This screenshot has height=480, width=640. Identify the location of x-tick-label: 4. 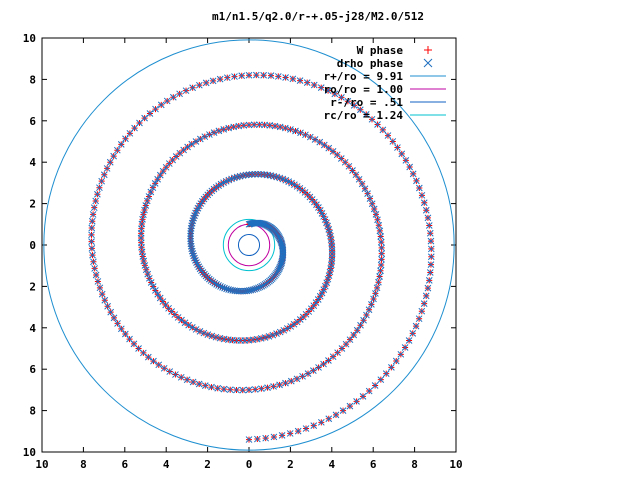
(166, 464).